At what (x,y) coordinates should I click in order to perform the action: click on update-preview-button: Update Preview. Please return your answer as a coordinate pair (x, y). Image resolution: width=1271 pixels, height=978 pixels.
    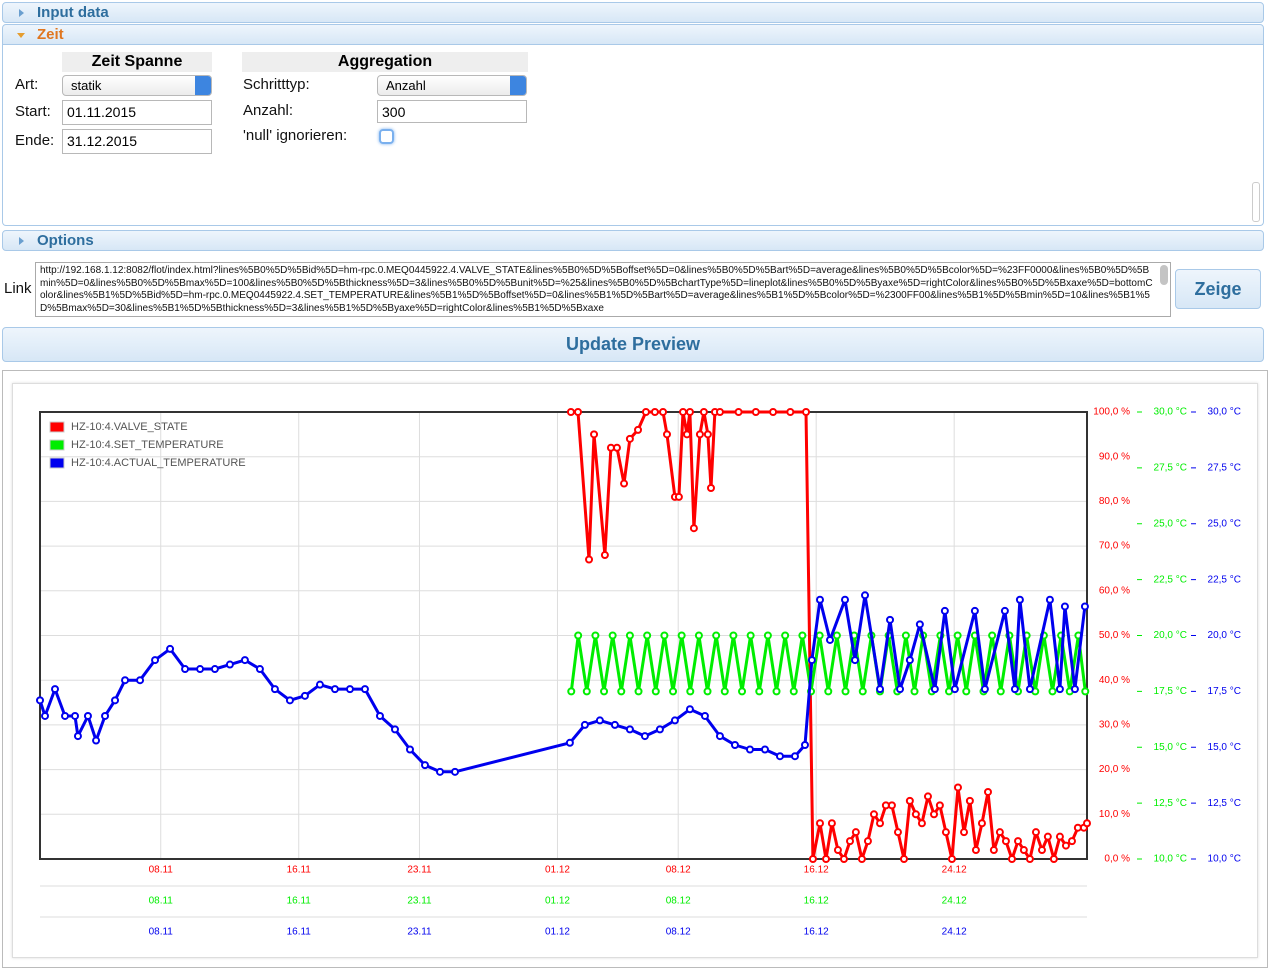
    Looking at the image, I should click on (633, 344).